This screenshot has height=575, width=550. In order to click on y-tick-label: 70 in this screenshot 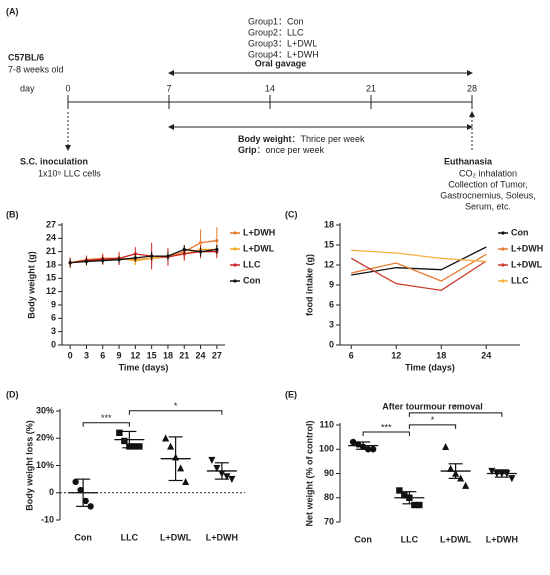, I will do `click(329, 521)`.